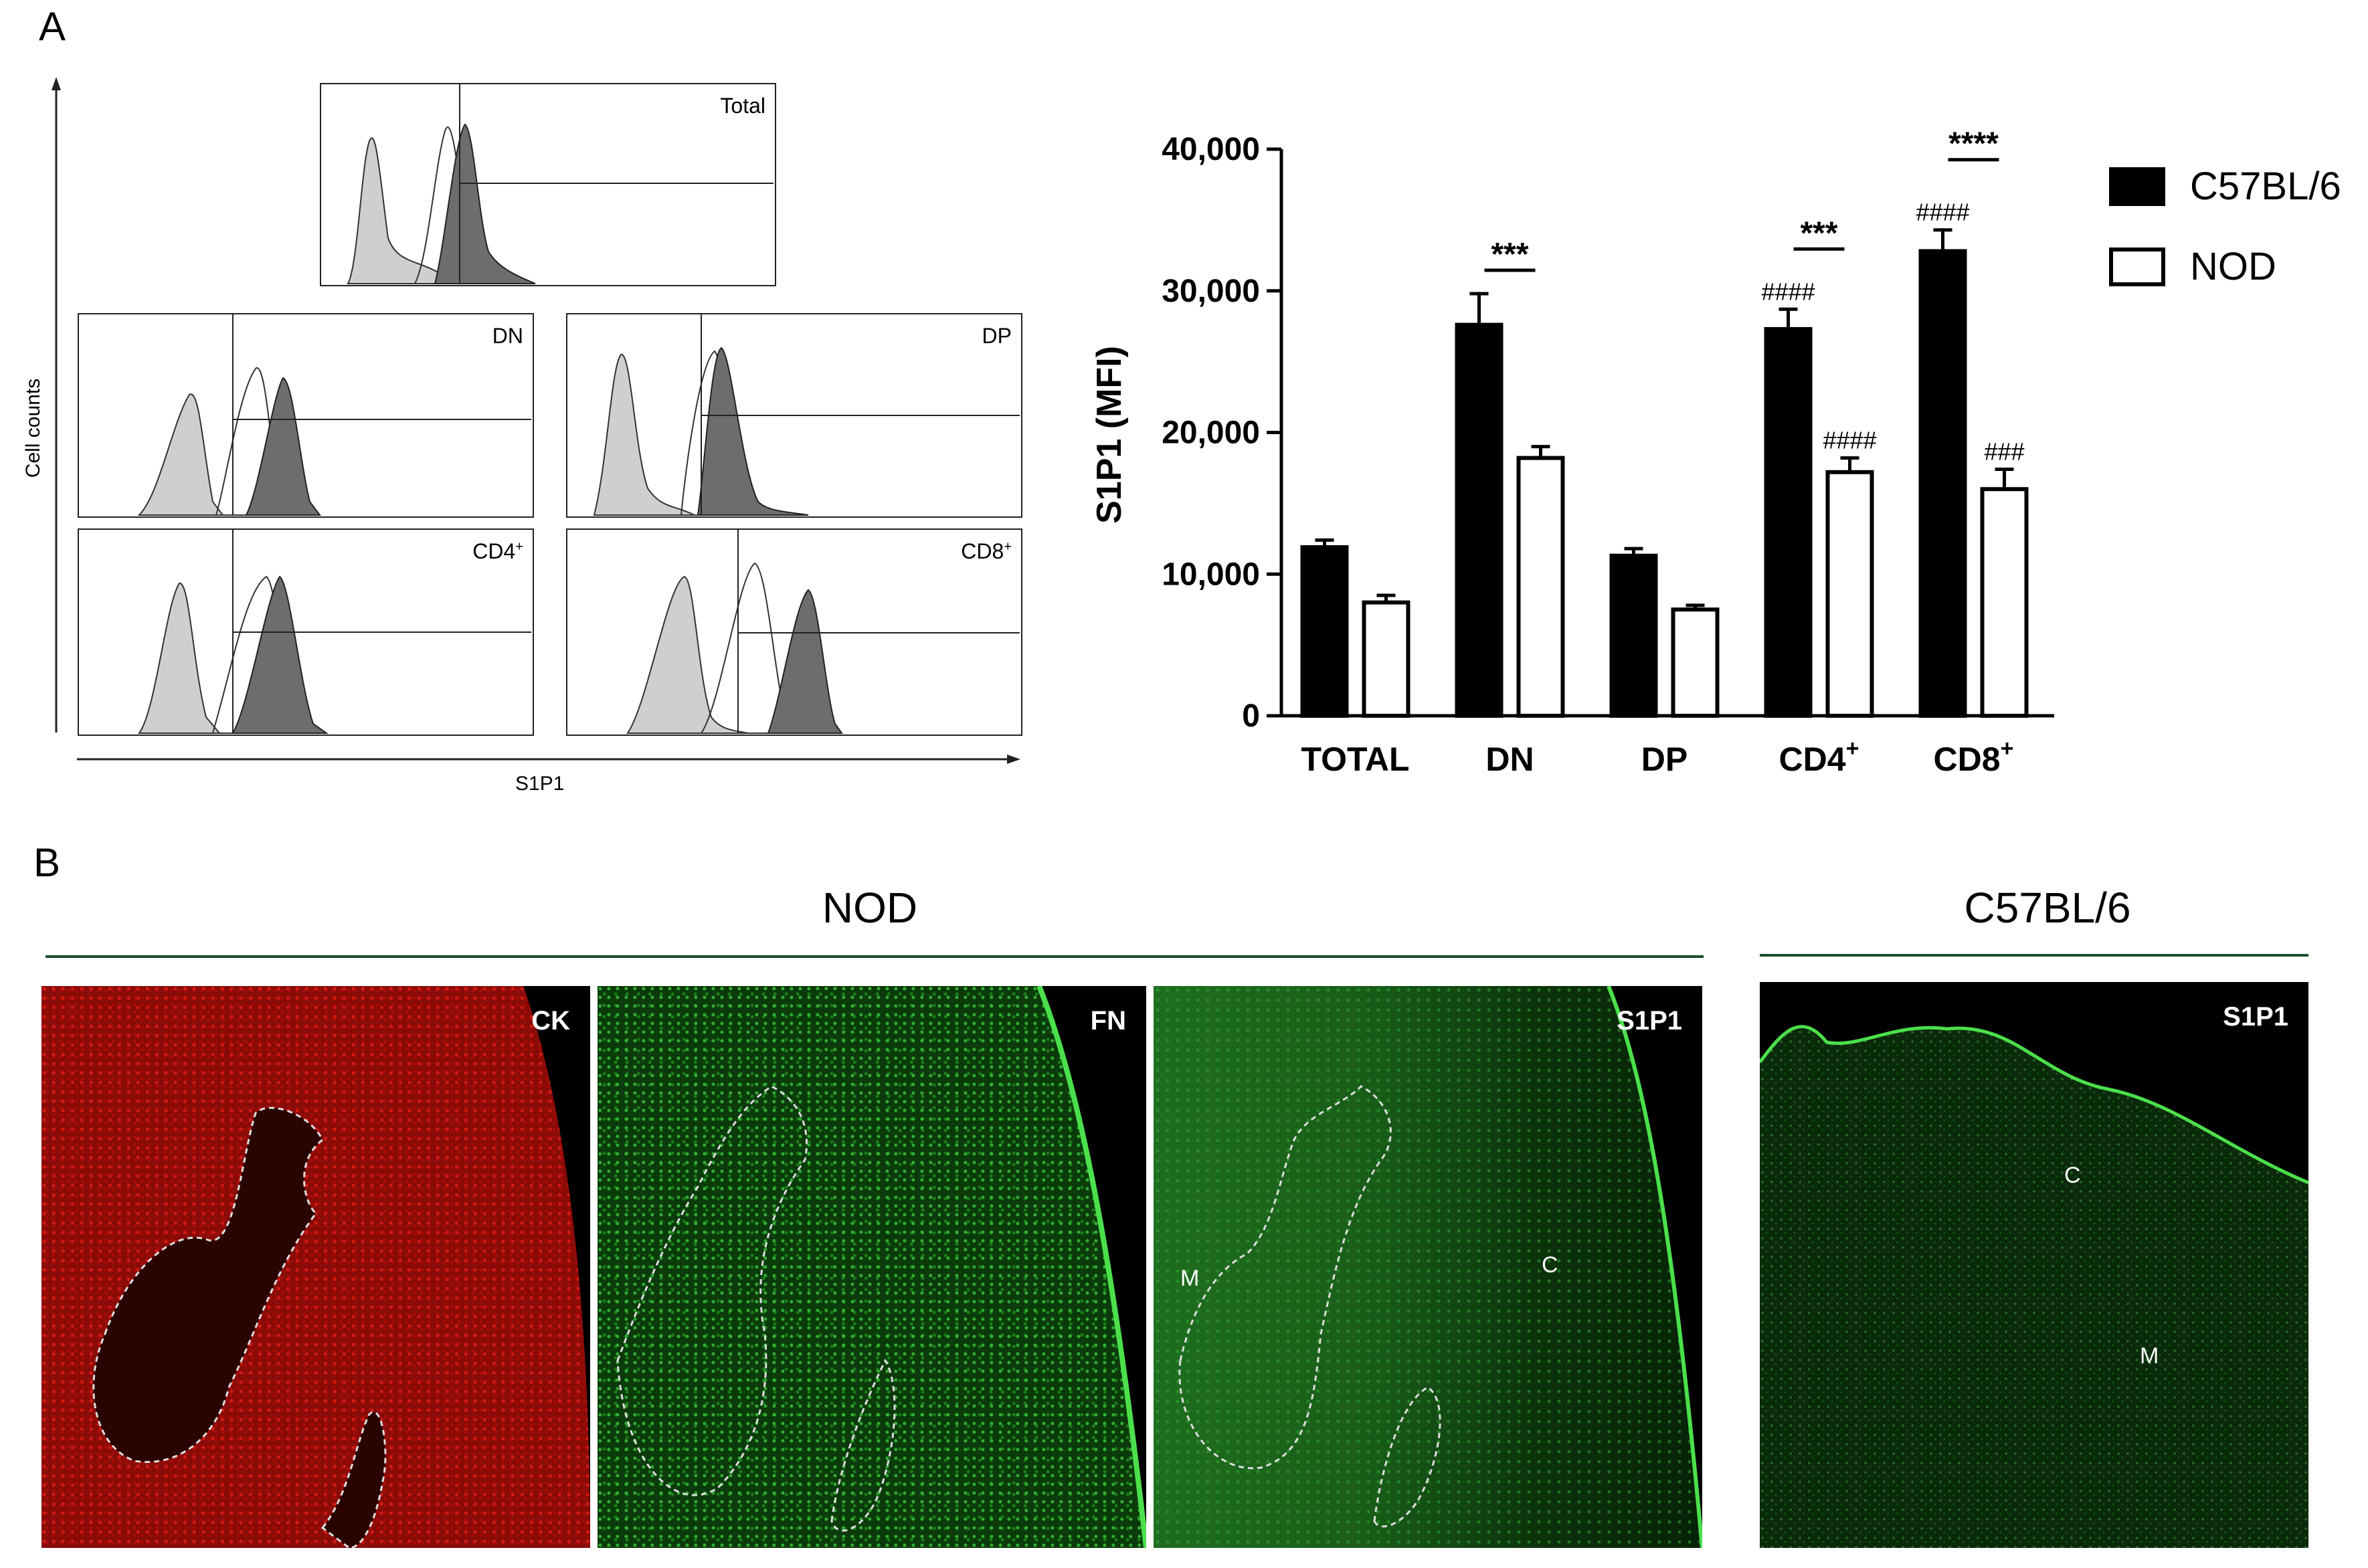 The width and height of the screenshot is (2368, 1568). I want to click on c57bl6-divider, so click(2034, 955).